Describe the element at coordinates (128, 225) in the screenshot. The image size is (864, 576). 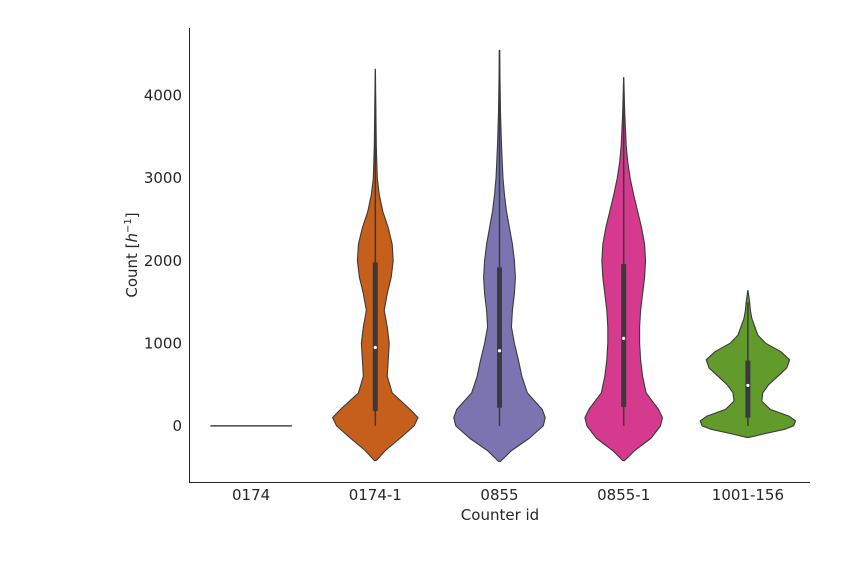
I see `y-axis-label-sup: −1` at that location.